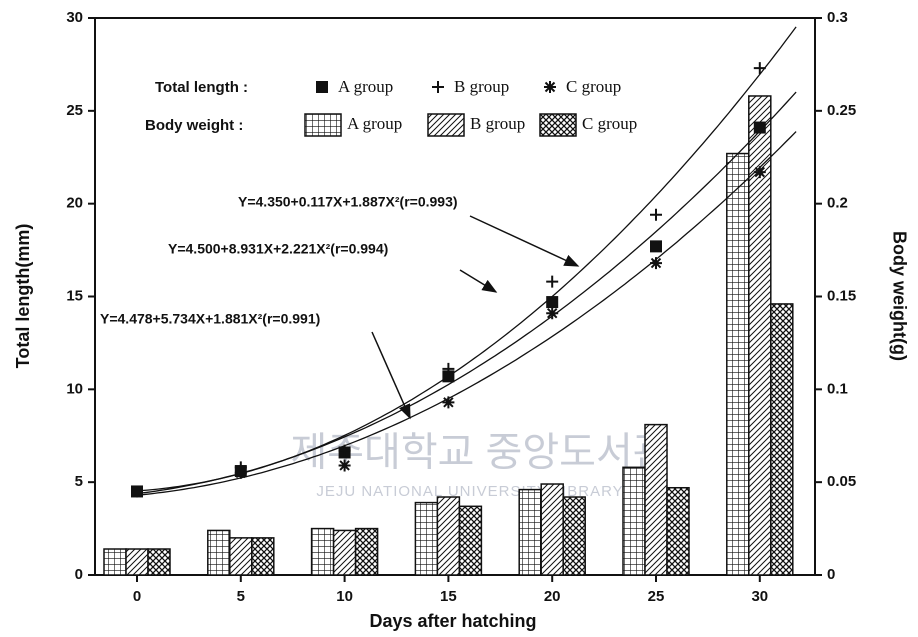 This screenshot has height=637, width=918. What do you see at coordinates (759, 596) in the screenshot?
I see `x-tick-label: 30` at bounding box center [759, 596].